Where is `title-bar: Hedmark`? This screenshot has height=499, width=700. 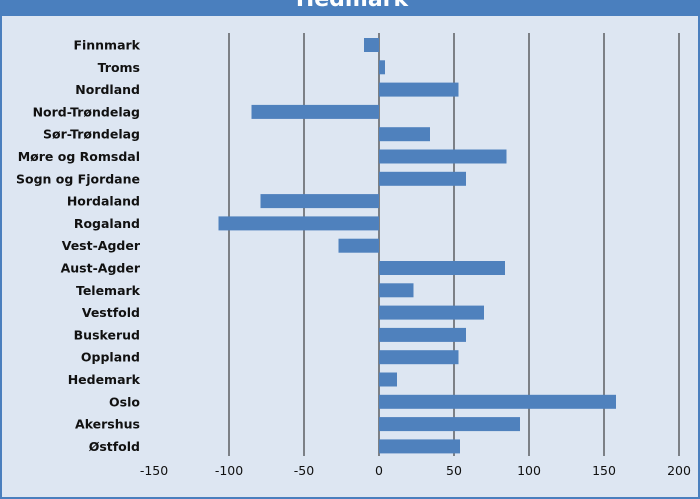
title-bar: Hedmark is located at coordinates (351, 8).